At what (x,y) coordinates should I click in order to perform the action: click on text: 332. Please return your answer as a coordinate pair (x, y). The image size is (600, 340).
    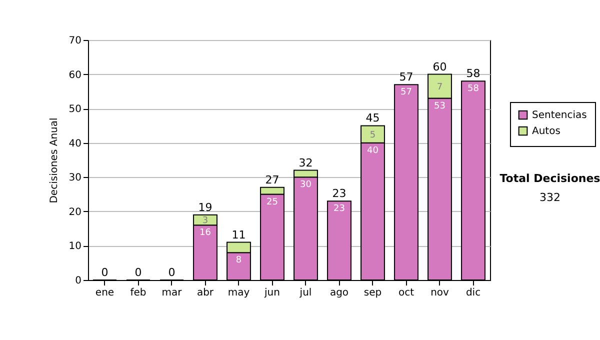
    Looking at the image, I should click on (550, 197).